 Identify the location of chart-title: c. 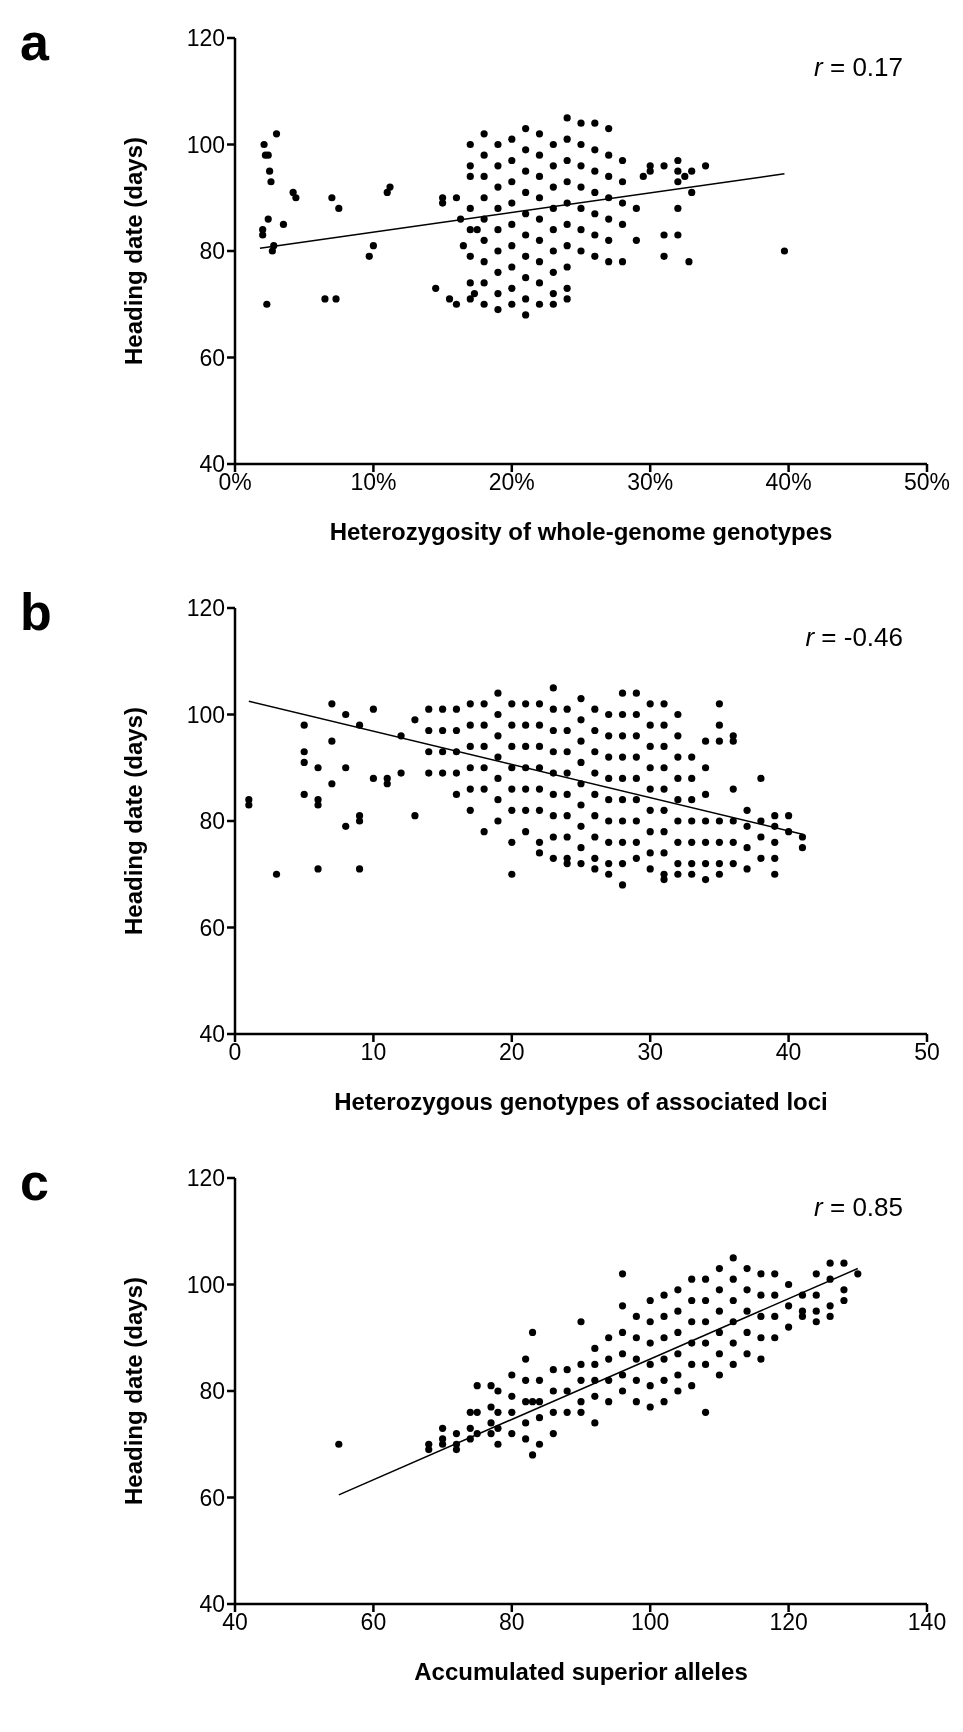
(34, 1182).